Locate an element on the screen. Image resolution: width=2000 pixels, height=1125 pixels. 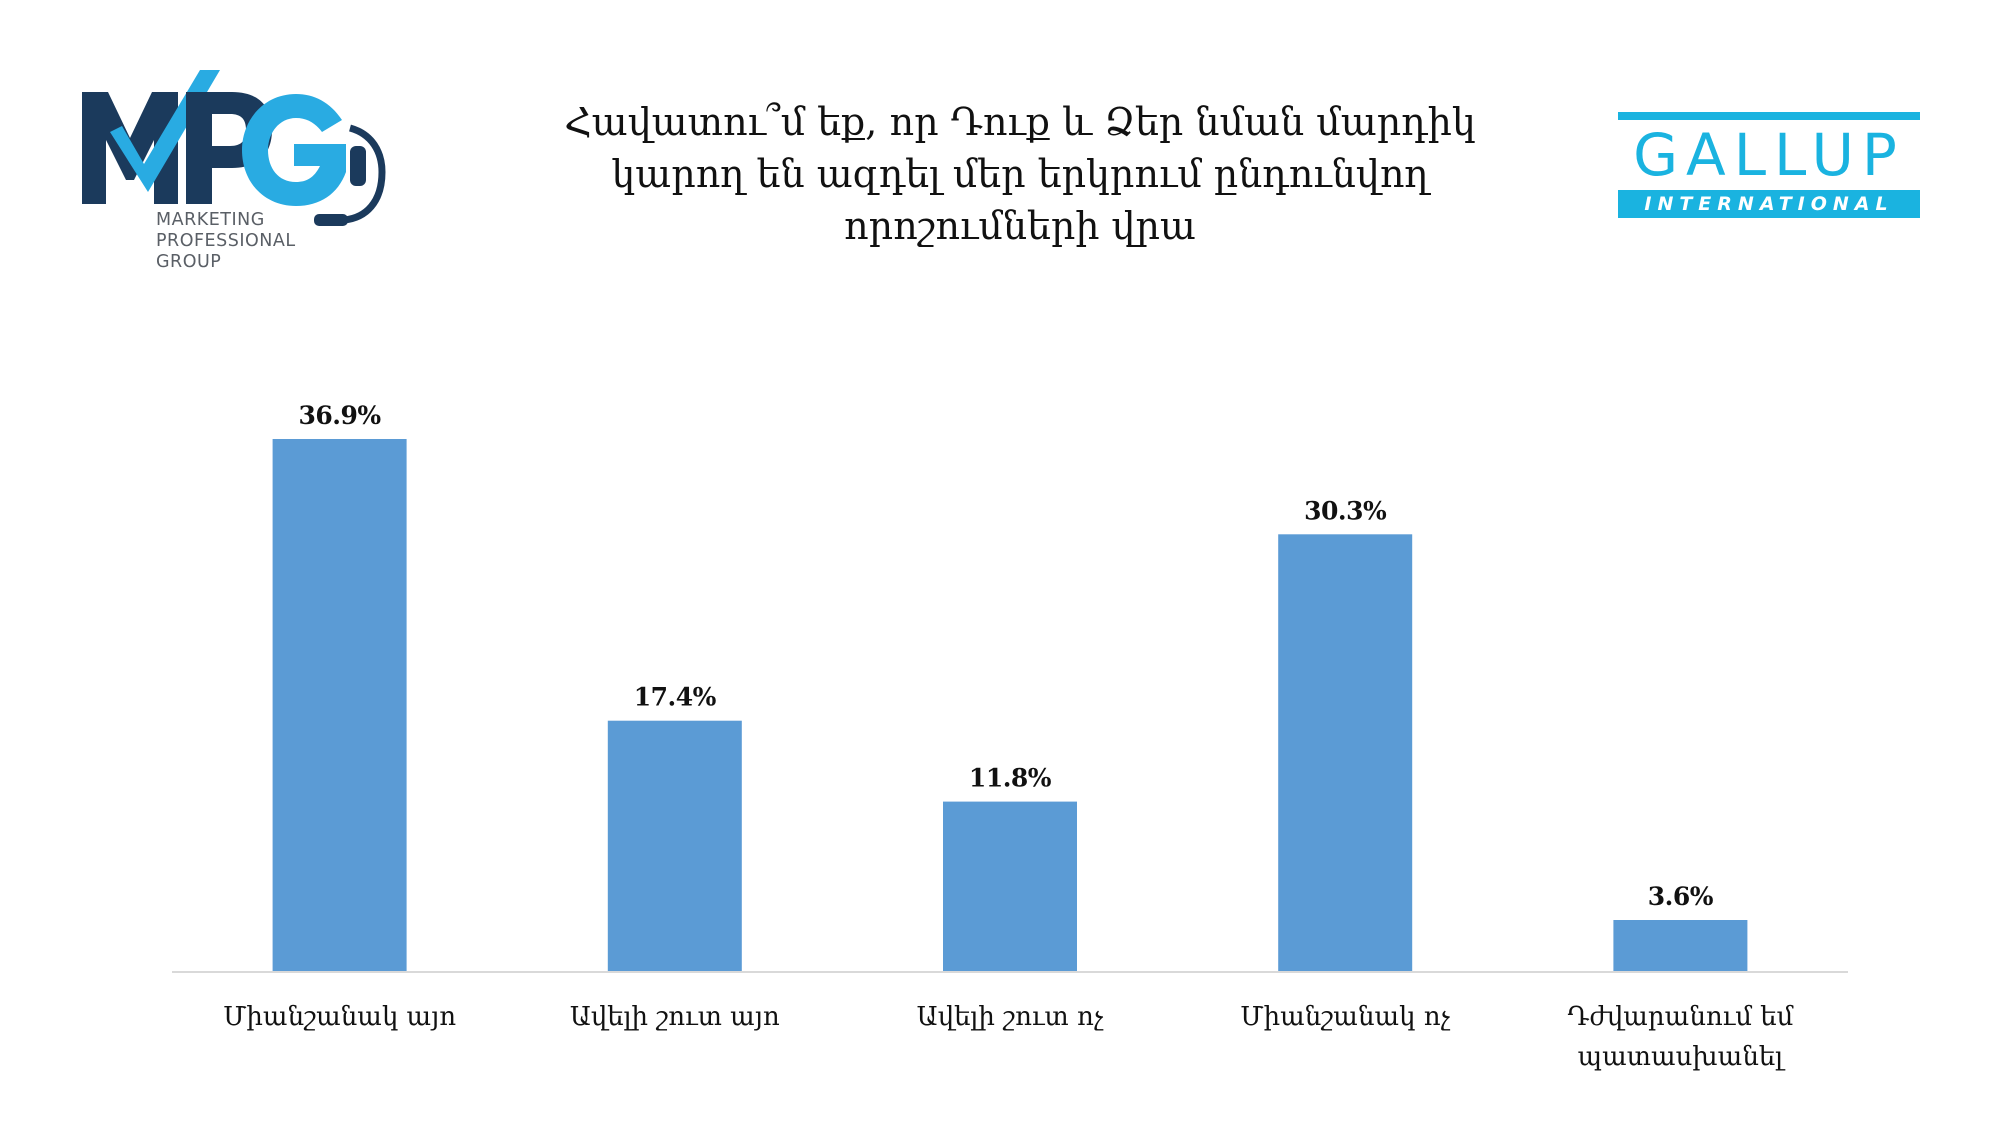
category-label: պատասխանել is located at coordinates (1682, 1057).